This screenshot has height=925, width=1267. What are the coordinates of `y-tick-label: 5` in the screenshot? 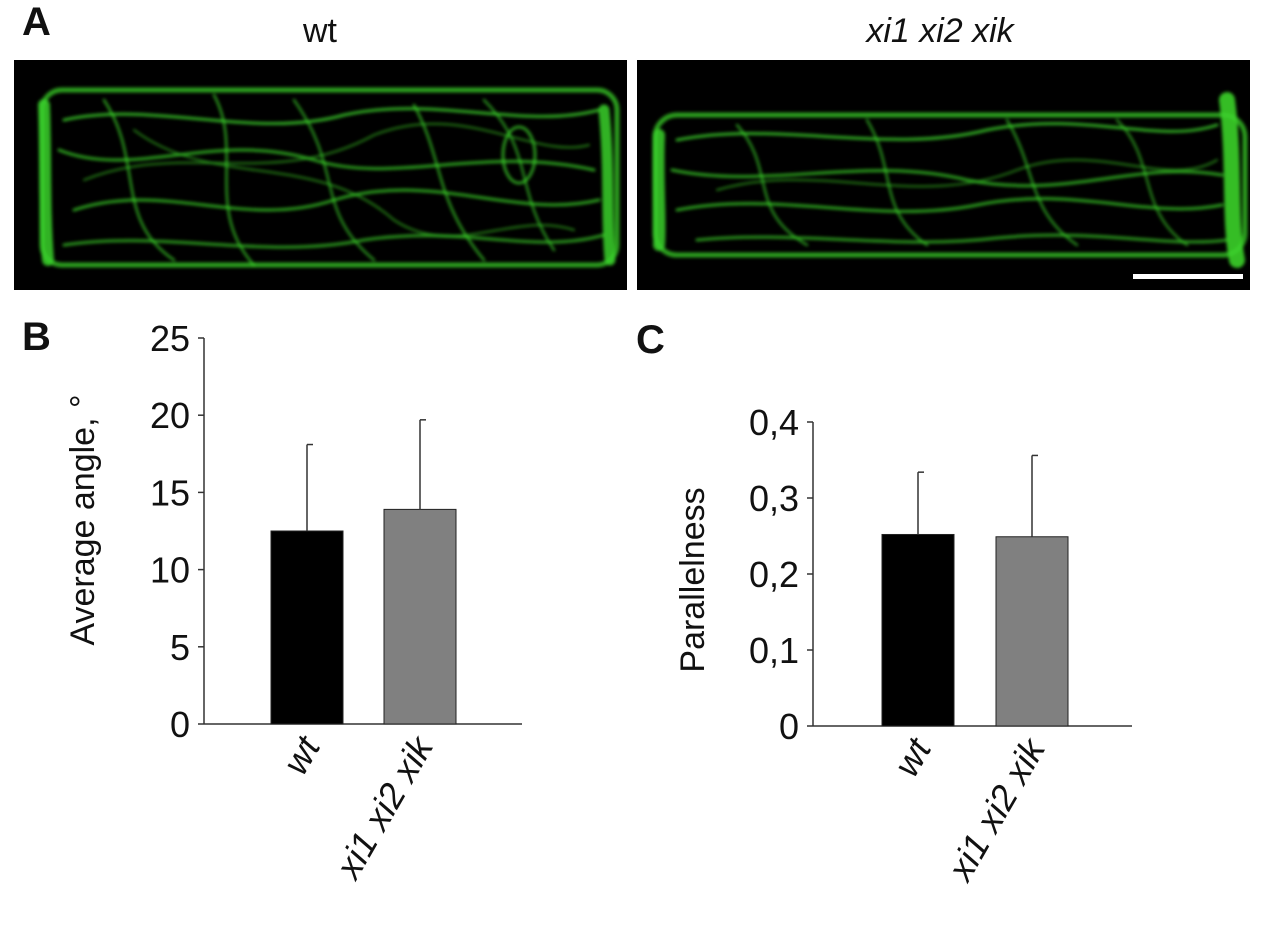 It's located at (180, 647).